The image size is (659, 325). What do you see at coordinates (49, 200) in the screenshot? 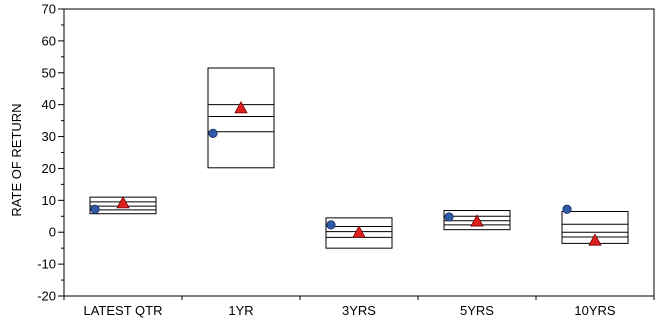
I see `y-tick-label: 10` at bounding box center [49, 200].